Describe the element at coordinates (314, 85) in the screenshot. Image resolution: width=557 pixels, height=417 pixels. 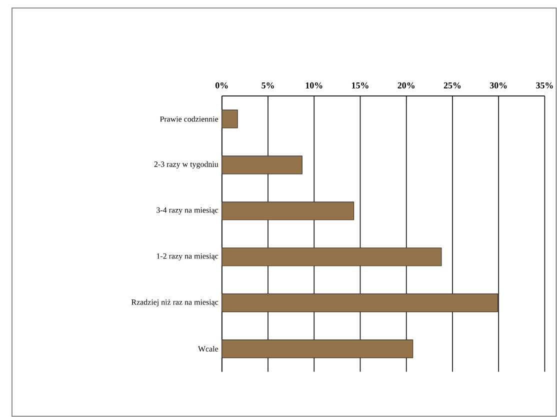
I see `x-tick-label: 10%` at that location.